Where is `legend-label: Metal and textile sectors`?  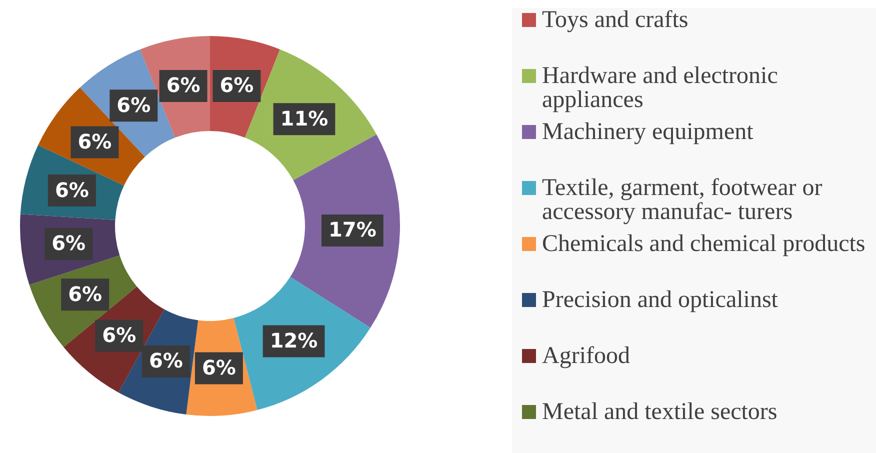
legend-label: Metal and textile sectors is located at coordinates (660, 412).